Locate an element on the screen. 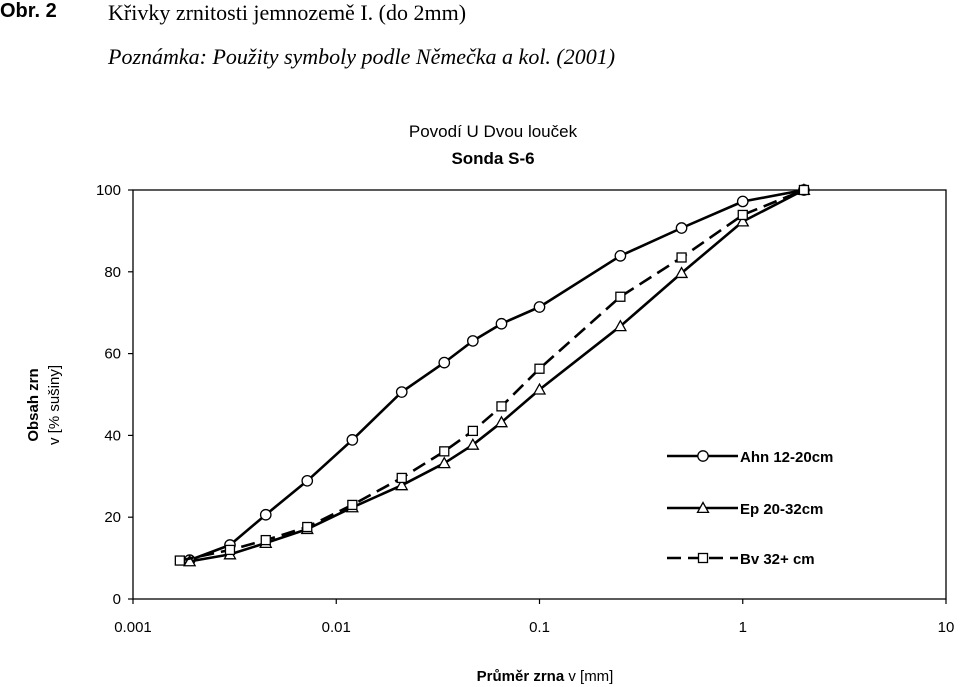  x-tick-label: 0.01 is located at coordinates (336, 627).